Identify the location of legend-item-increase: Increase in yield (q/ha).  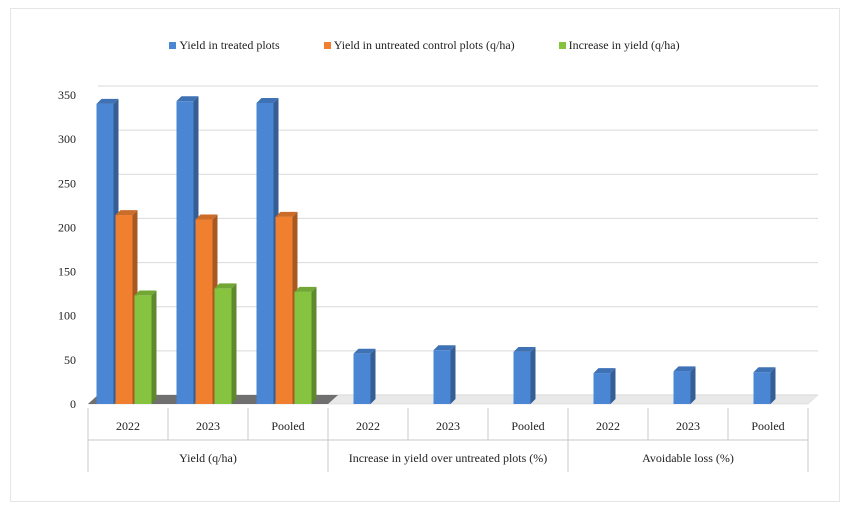
(619, 45).